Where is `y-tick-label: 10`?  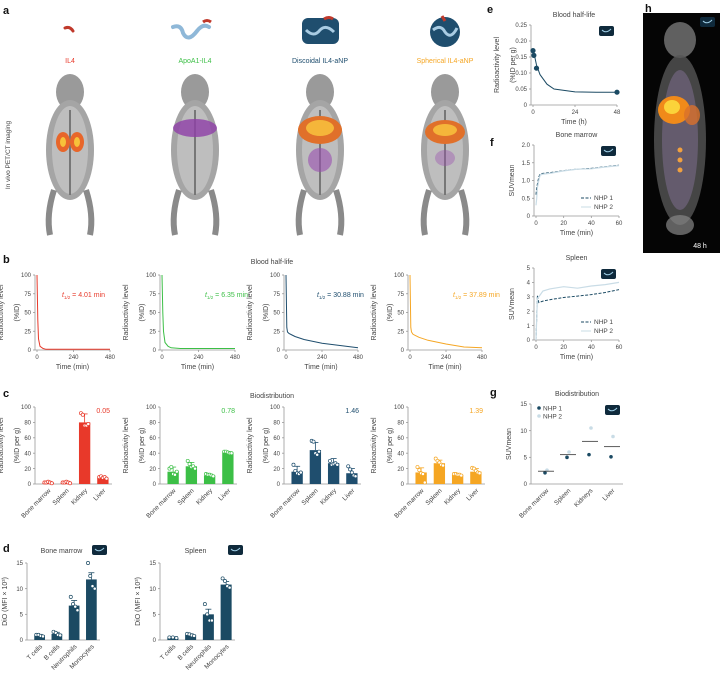 y-tick-label: 10 is located at coordinates (19, 590).